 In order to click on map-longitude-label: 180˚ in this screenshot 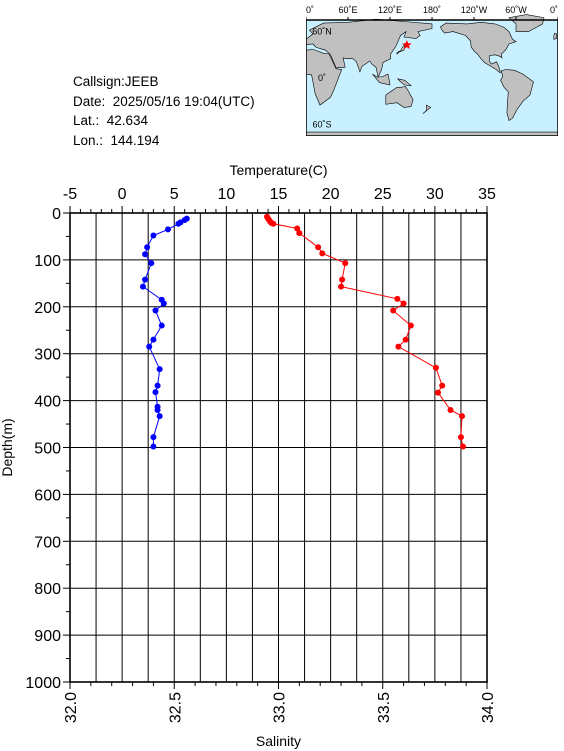, I will do `click(432, 10)`.